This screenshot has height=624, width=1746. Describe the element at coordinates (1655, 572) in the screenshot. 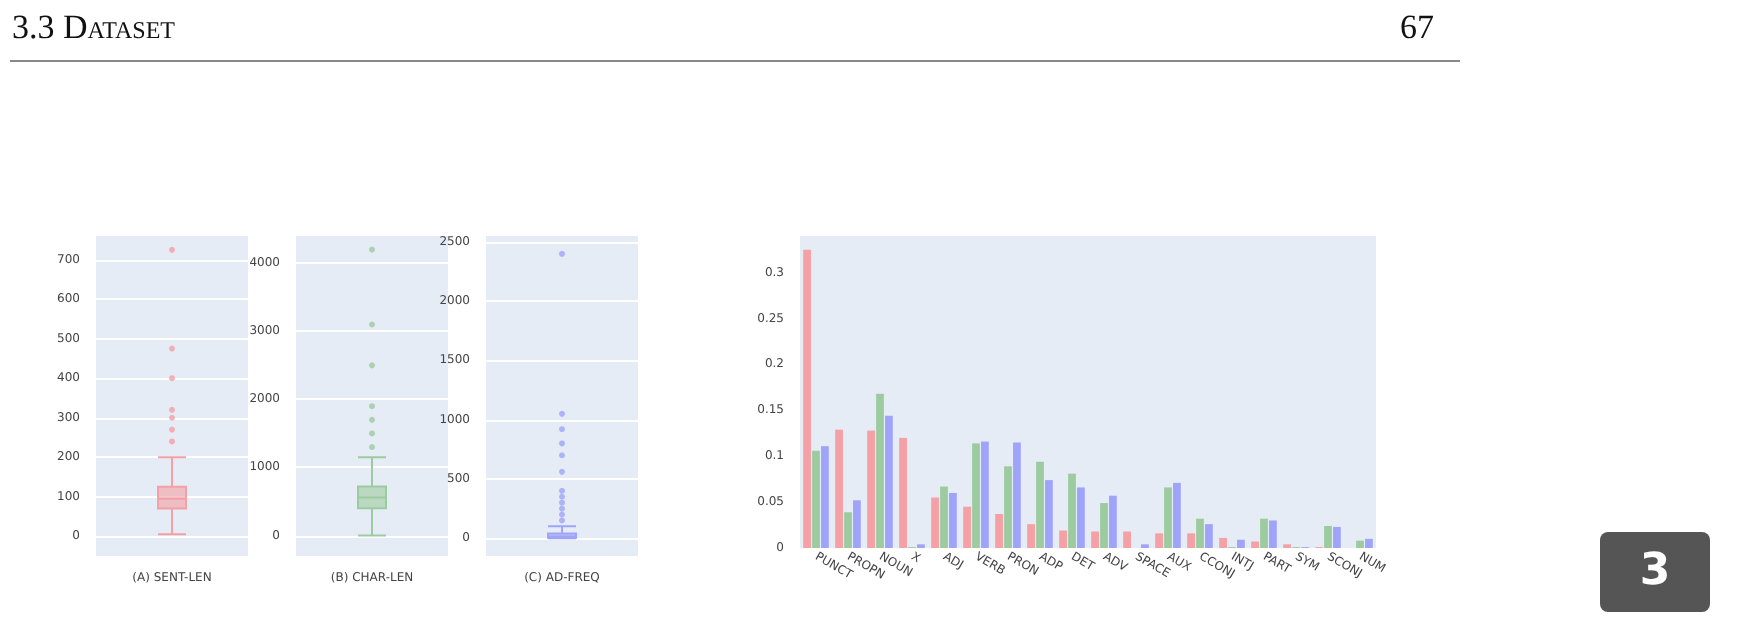

I see `text: 3` at that location.